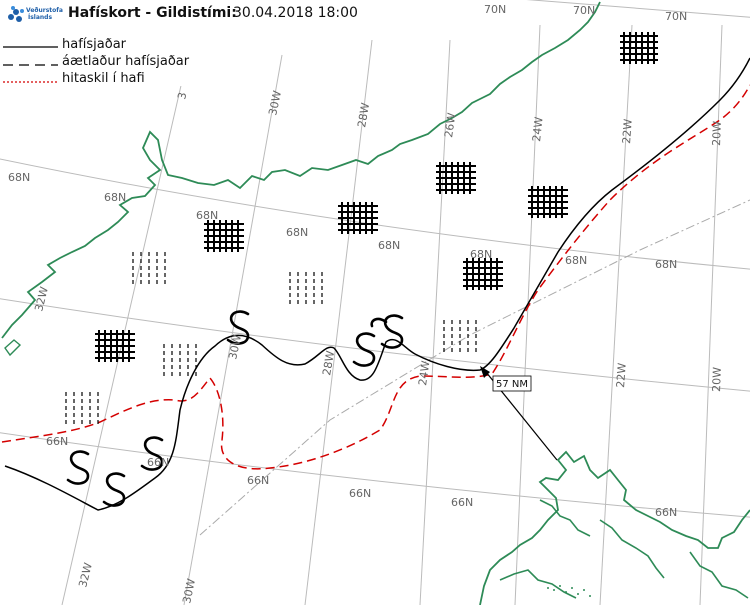 The width and height of the screenshot is (750, 605). I want to click on validity-date: 30.04.2018 18:00, so click(295, 13).